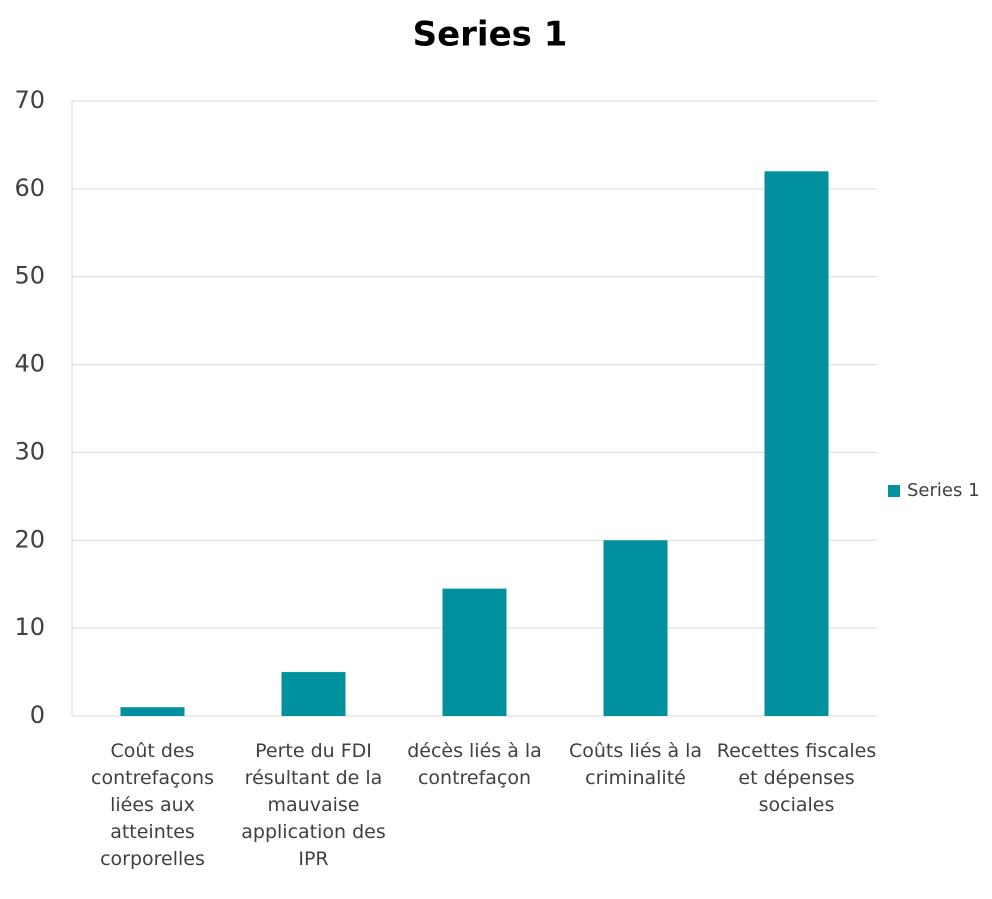 Image resolution: width=992 pixels, height=899 pixels. I want to click on y-tick-label: 70, so click(29, 100).